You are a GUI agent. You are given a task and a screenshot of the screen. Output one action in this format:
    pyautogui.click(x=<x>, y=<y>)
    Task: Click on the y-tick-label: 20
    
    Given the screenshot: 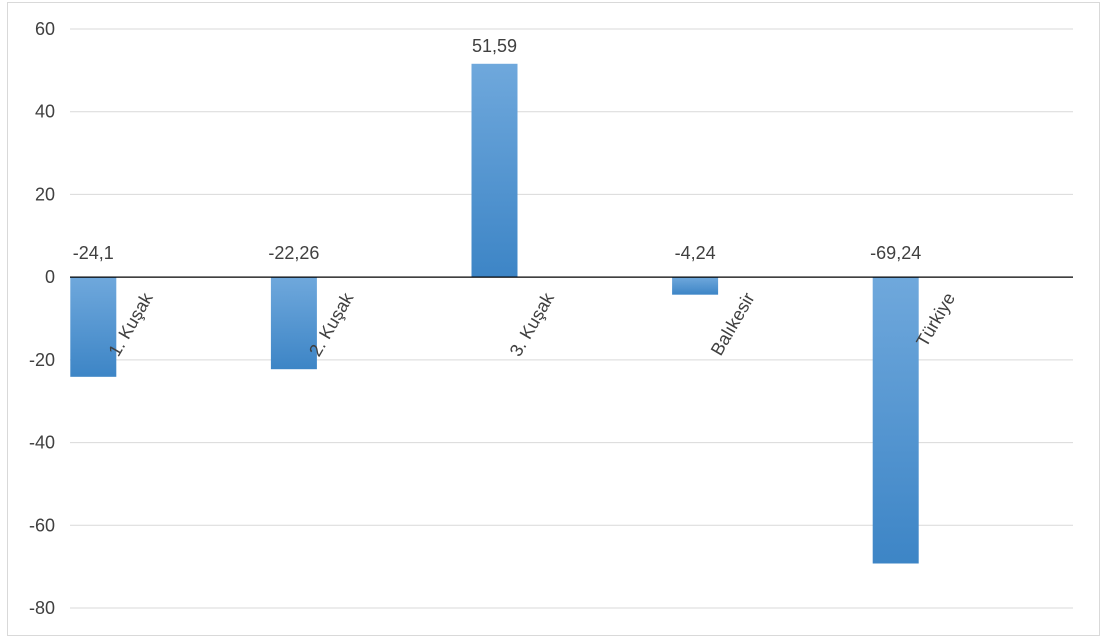 What is the action you would take?
    pyautogui.click(x=45, y=194)
    